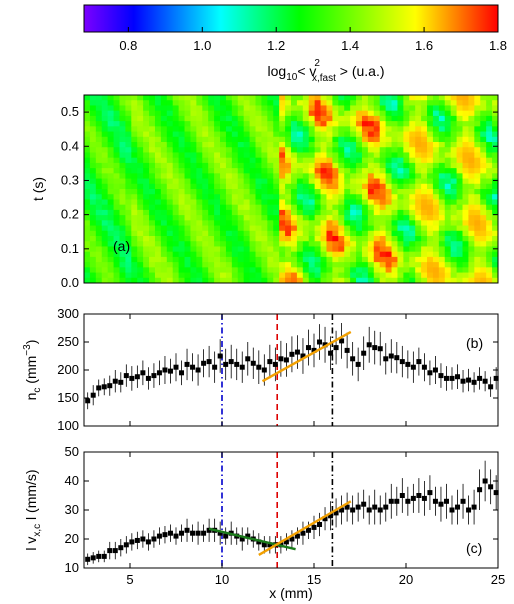 This screenshot has height=604, width=514. What do you see at coordinates (276, 45) in the screenshot?
I see `colorbar-tick-label: 1.2` at bounding box center [276, 45].